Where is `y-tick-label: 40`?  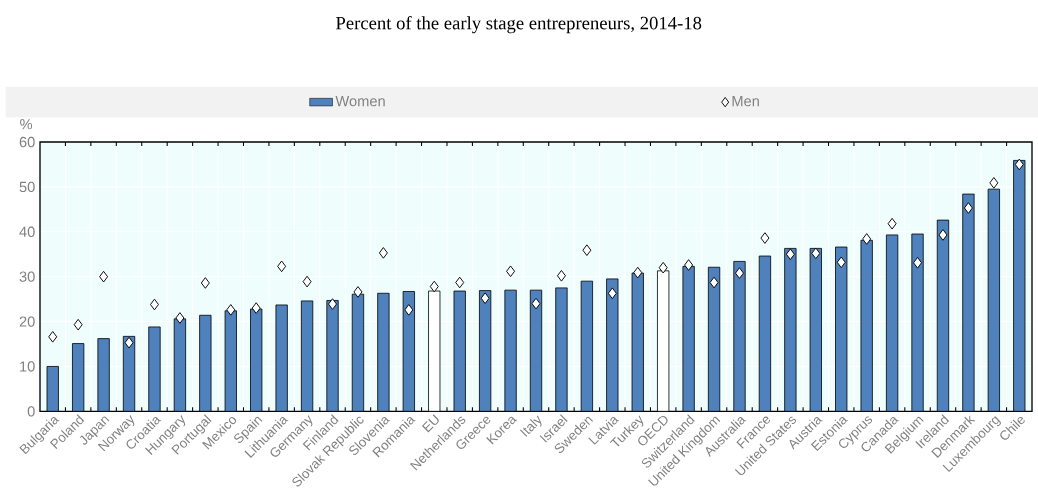
y-tick-label: 40 is located at coordinates (27, 231).